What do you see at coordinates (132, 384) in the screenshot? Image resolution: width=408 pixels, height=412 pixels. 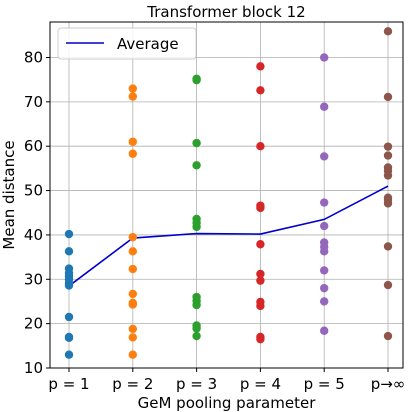 I see `x-tick-label: p = 2` at bounding box center [132, 384].